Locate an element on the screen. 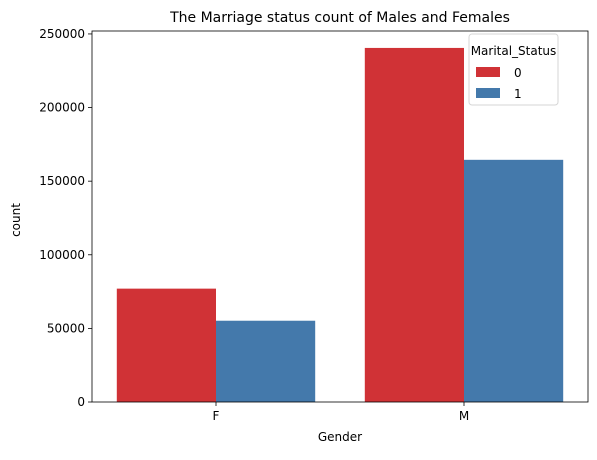 Image resolution: width=597 pixels, height=460 pixels. legend-label-0: 0 is located at coordinates (518, 73).